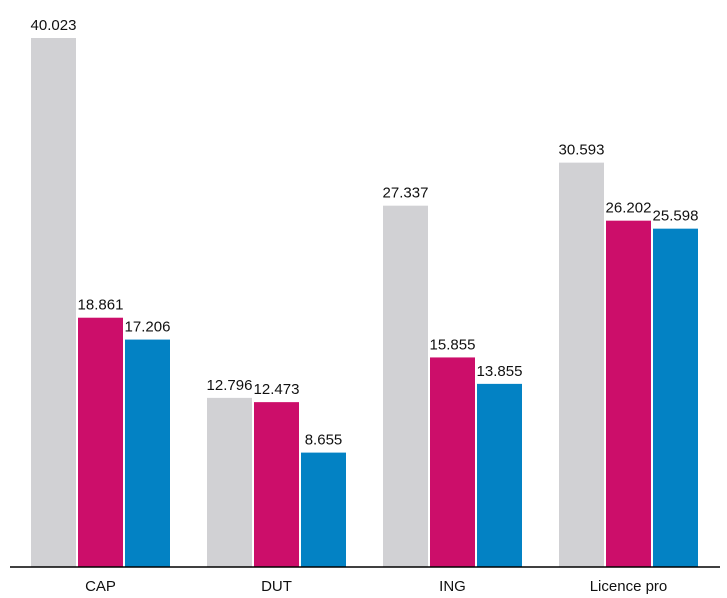 The width and height of the screenshot is (727, 598). Describe the element at coordinates (453, 344) in the screenshot. I see `value-label: 15.855` at that location.